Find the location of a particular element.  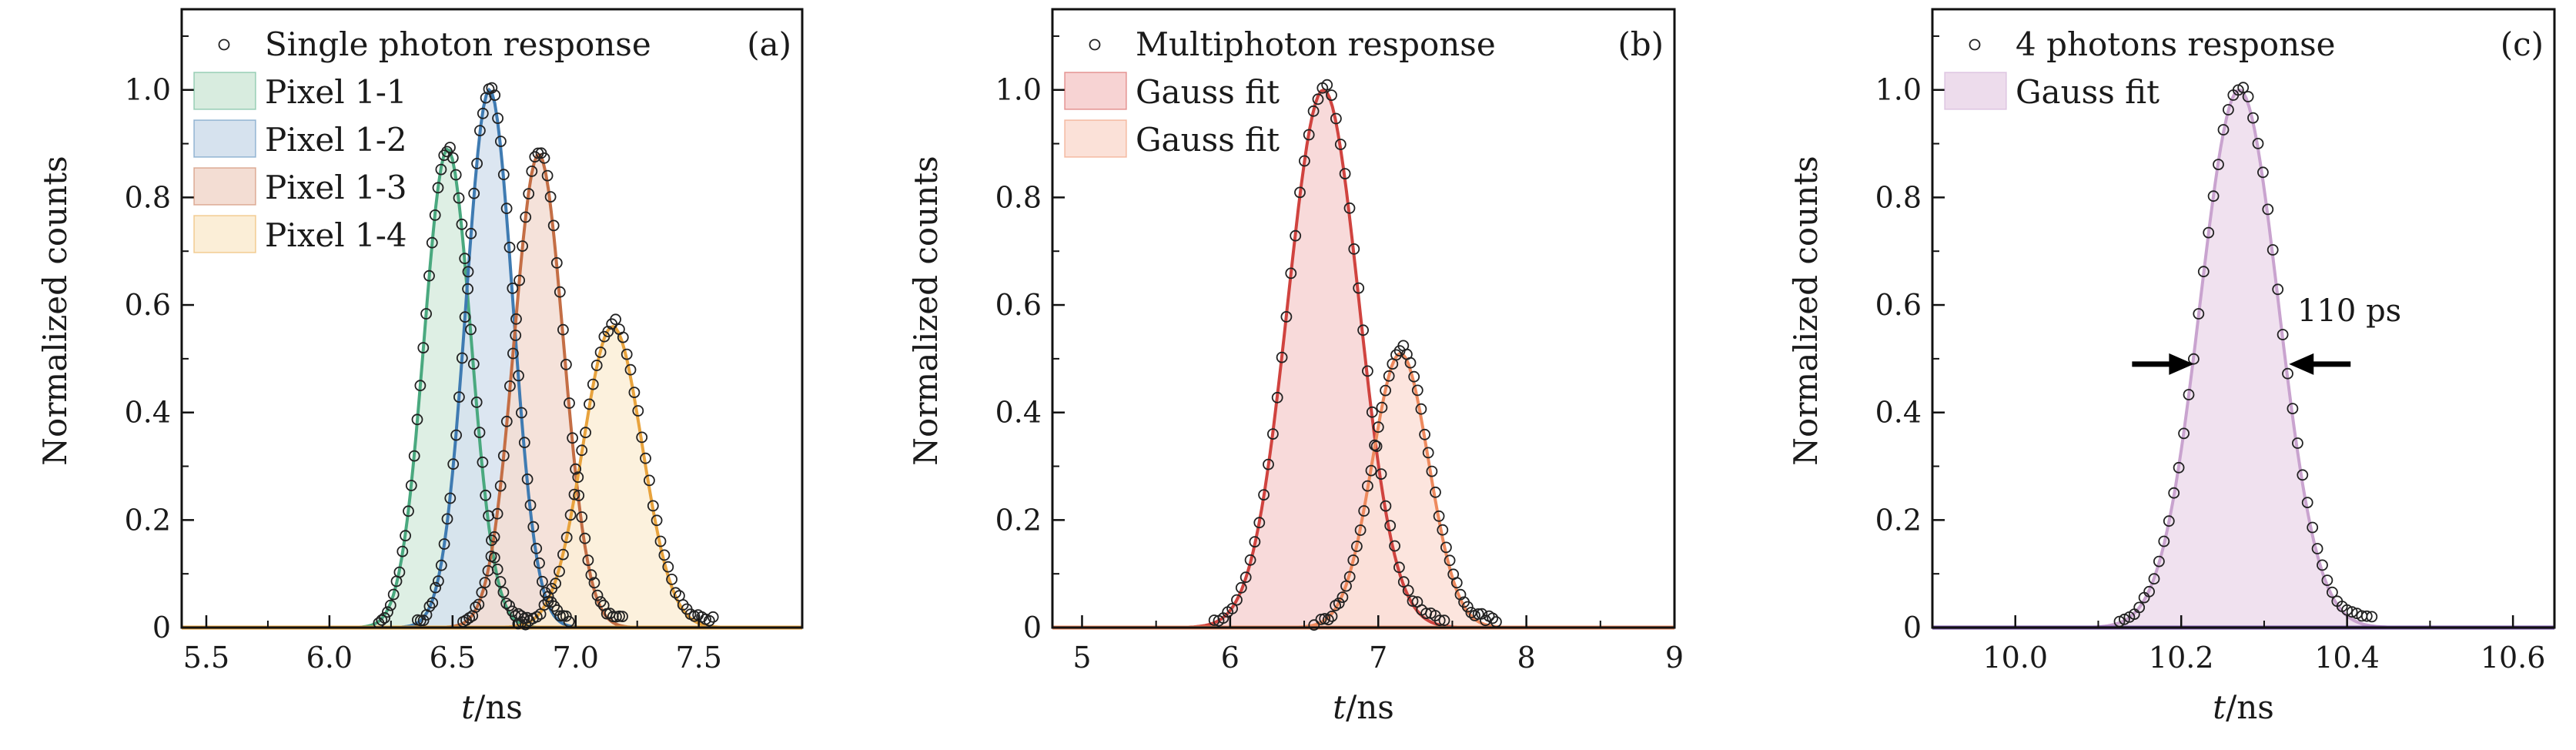

legend-label: Pixel 1-1 is located at coordinates (336, 92).